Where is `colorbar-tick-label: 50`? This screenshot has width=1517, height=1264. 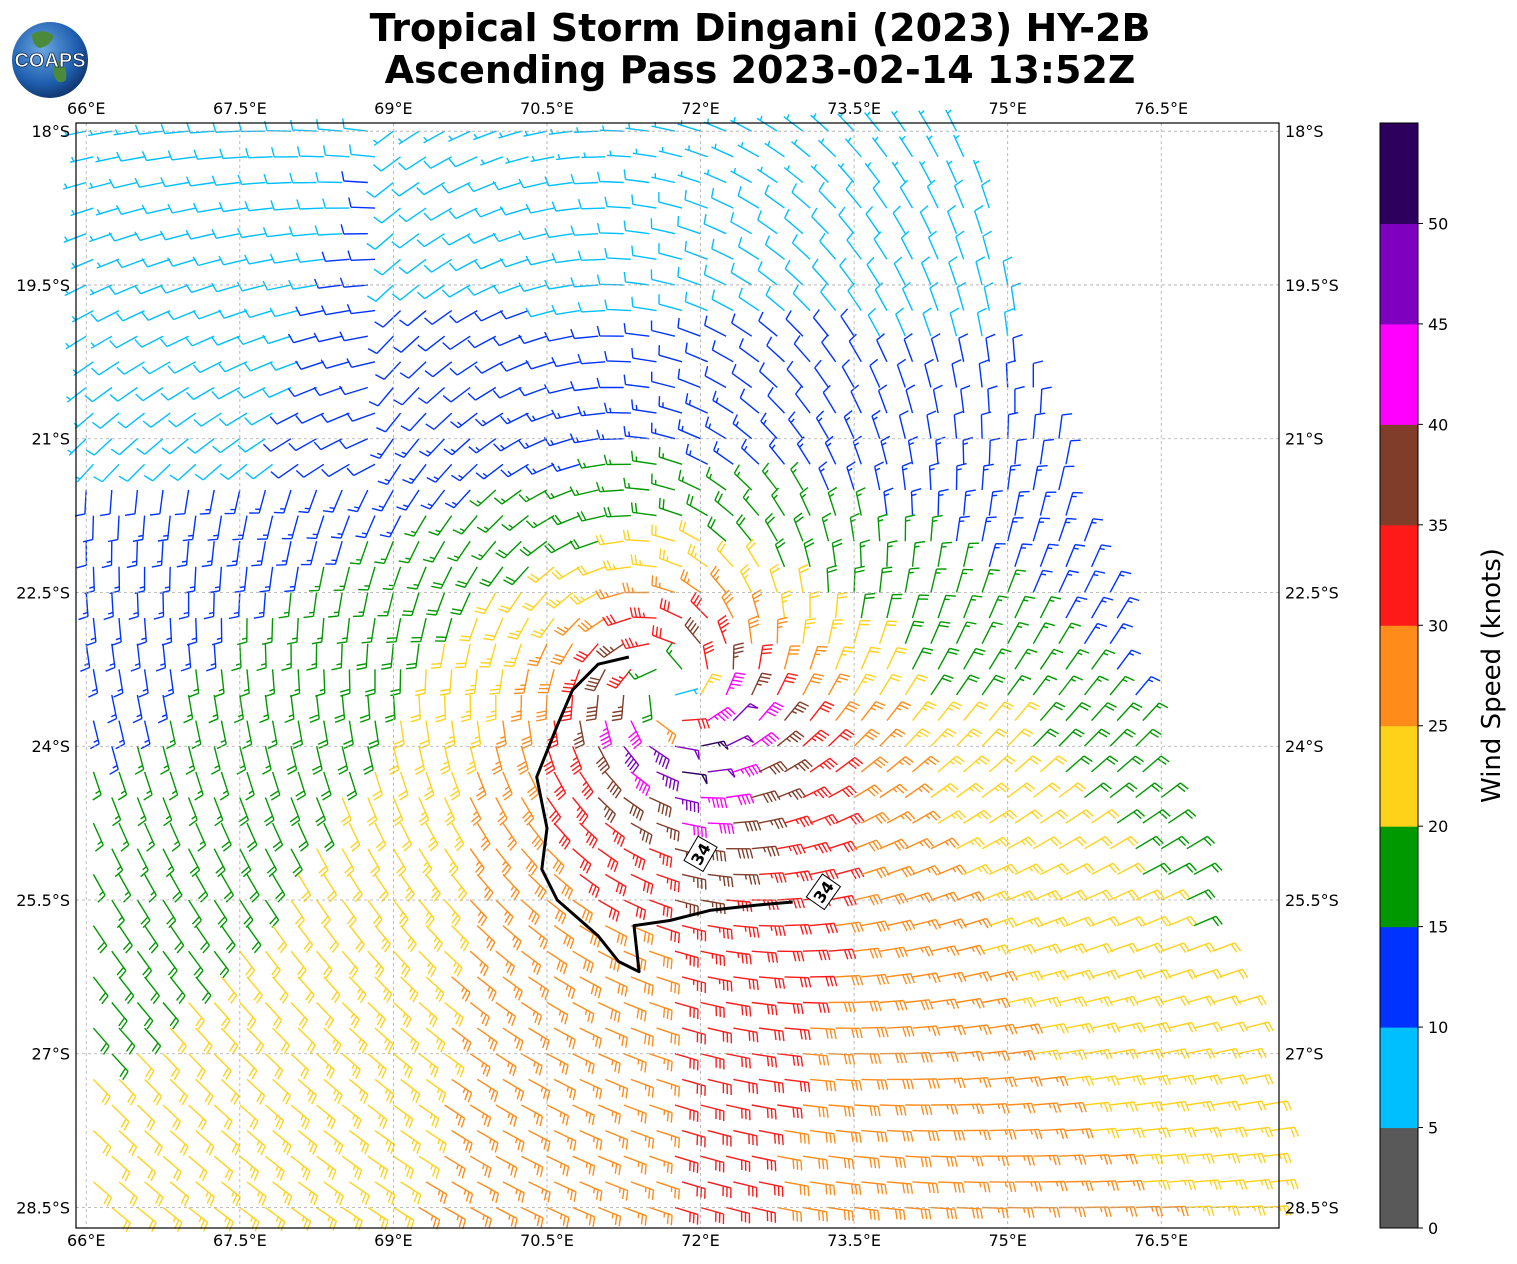
colorbar-tick-label: 50 is located at coordinates (1438, 223).